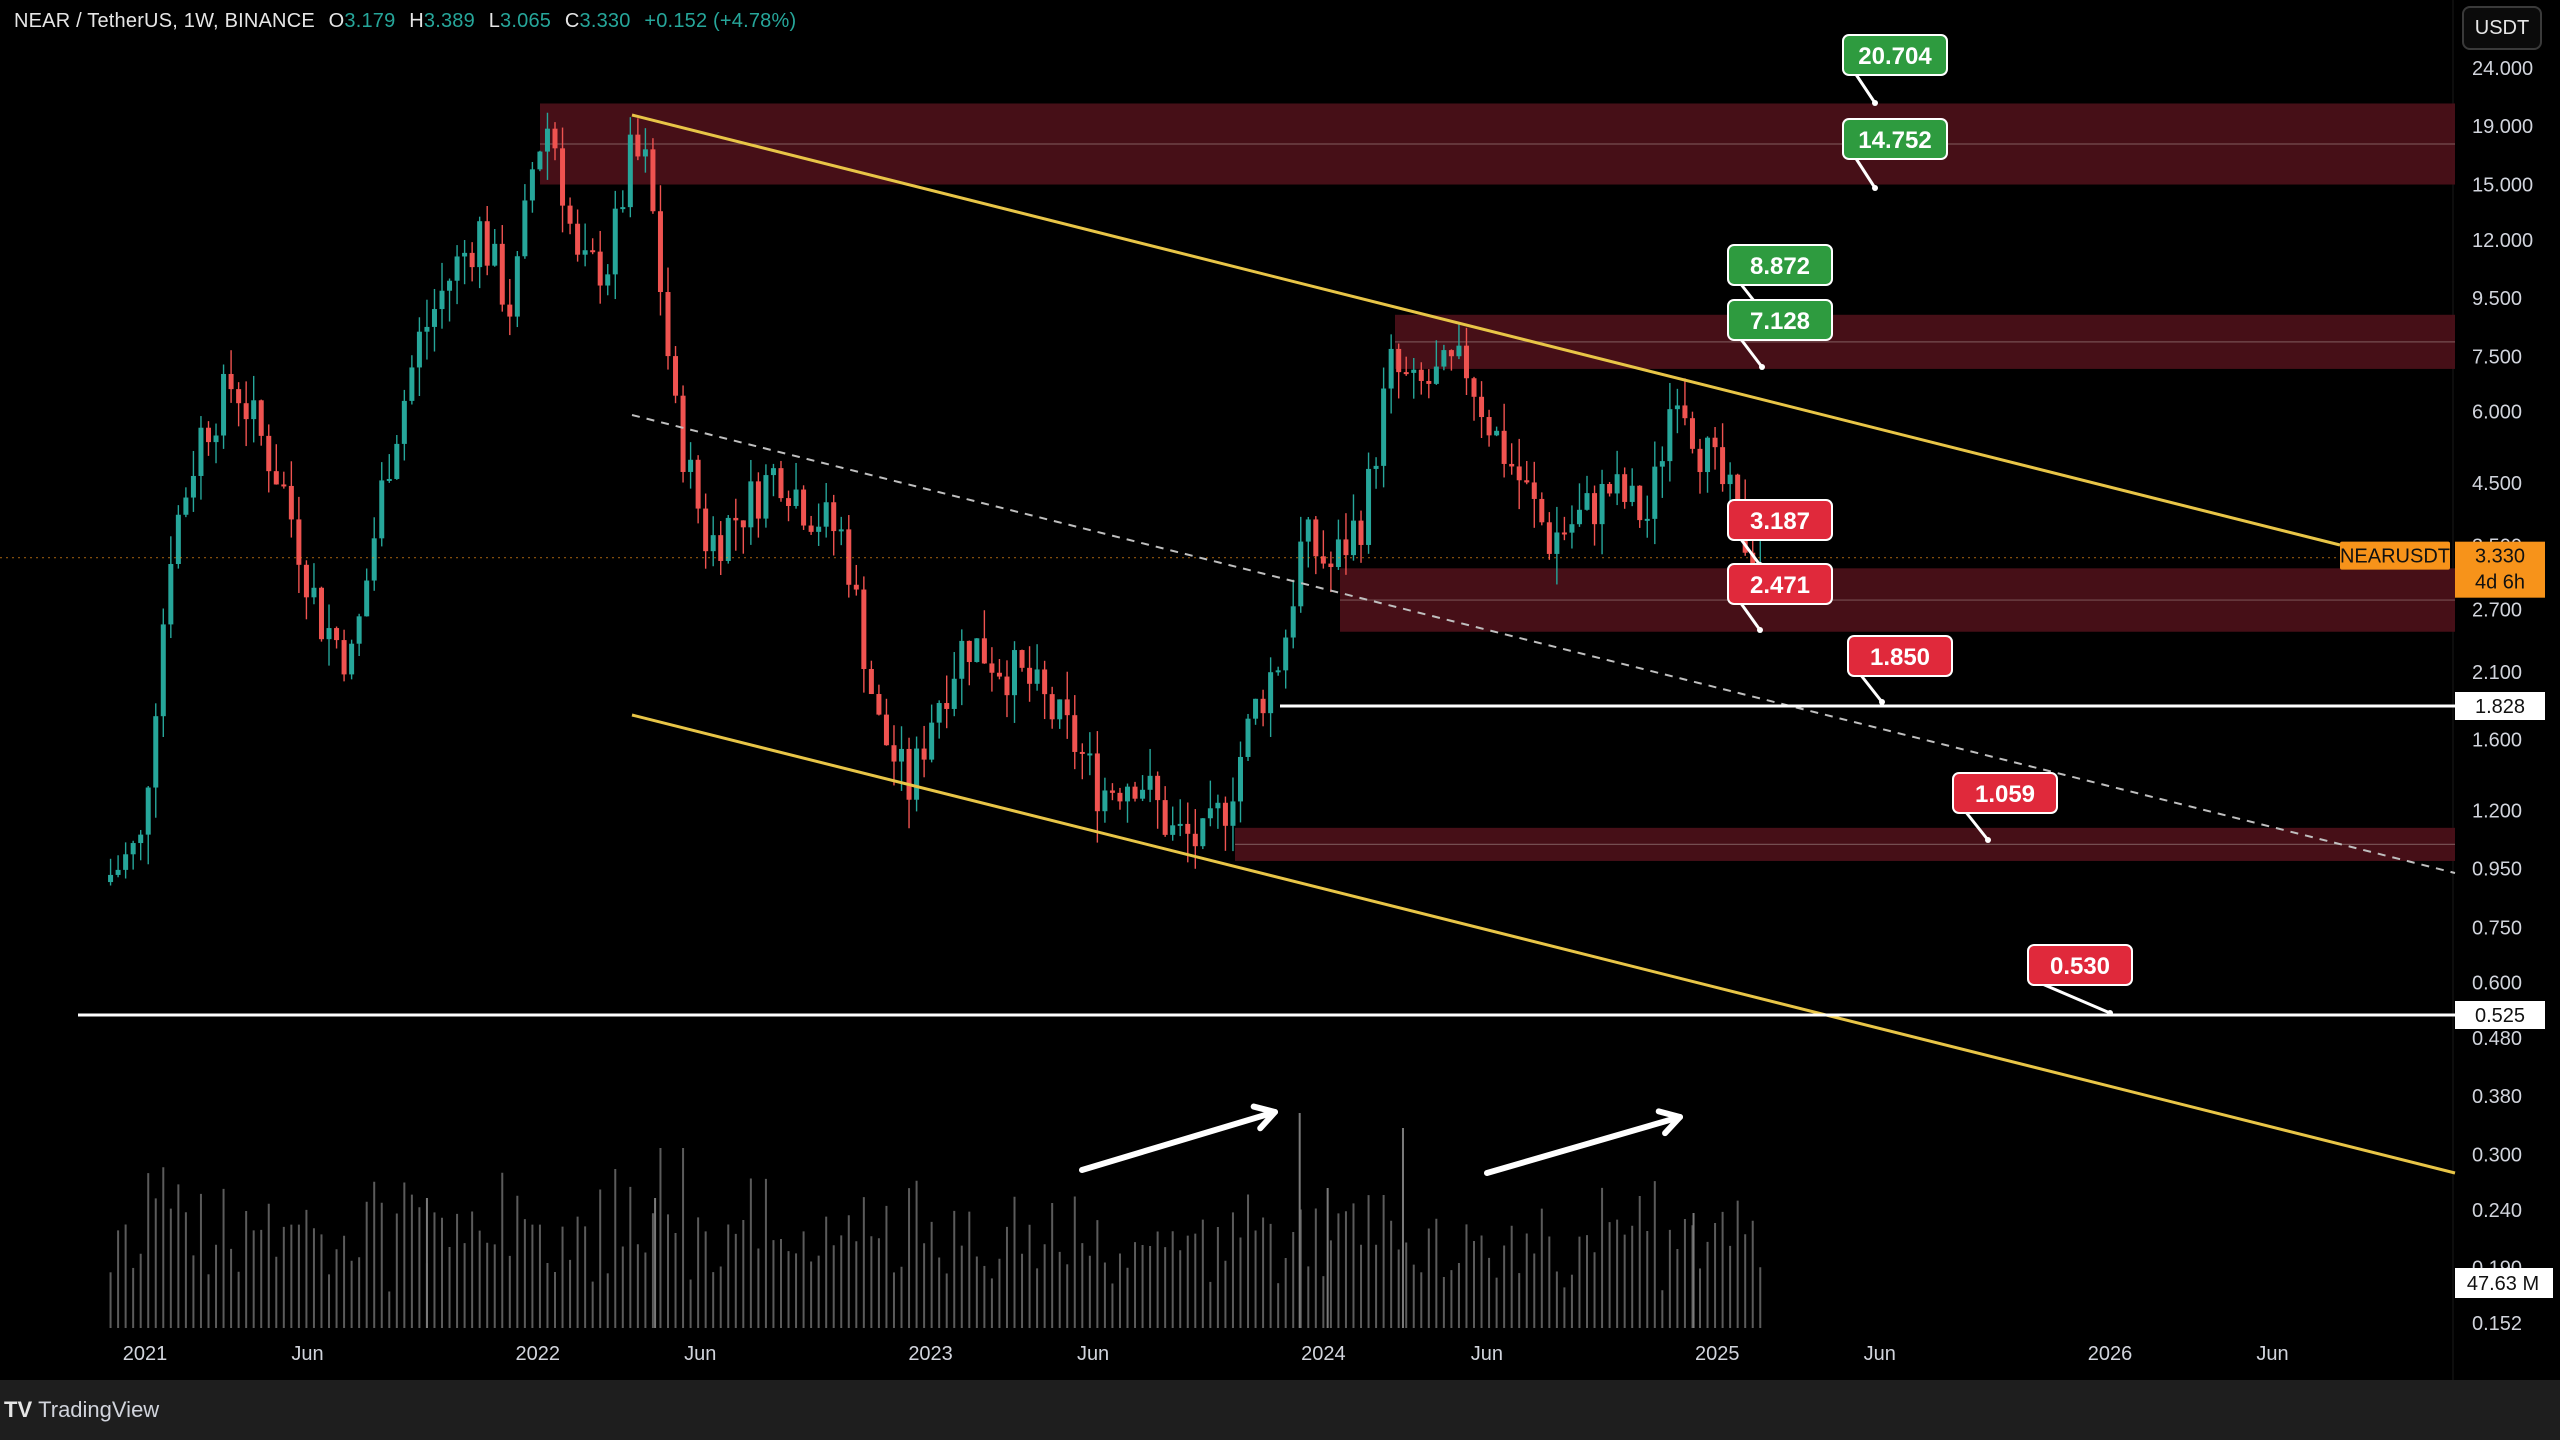 The width and height of the screenshot is (2560, 1440). What do you see at coordinates (538, 1354) in the screenshot?
I see `time-tick: 2022` at bounding box center [538, 1354].